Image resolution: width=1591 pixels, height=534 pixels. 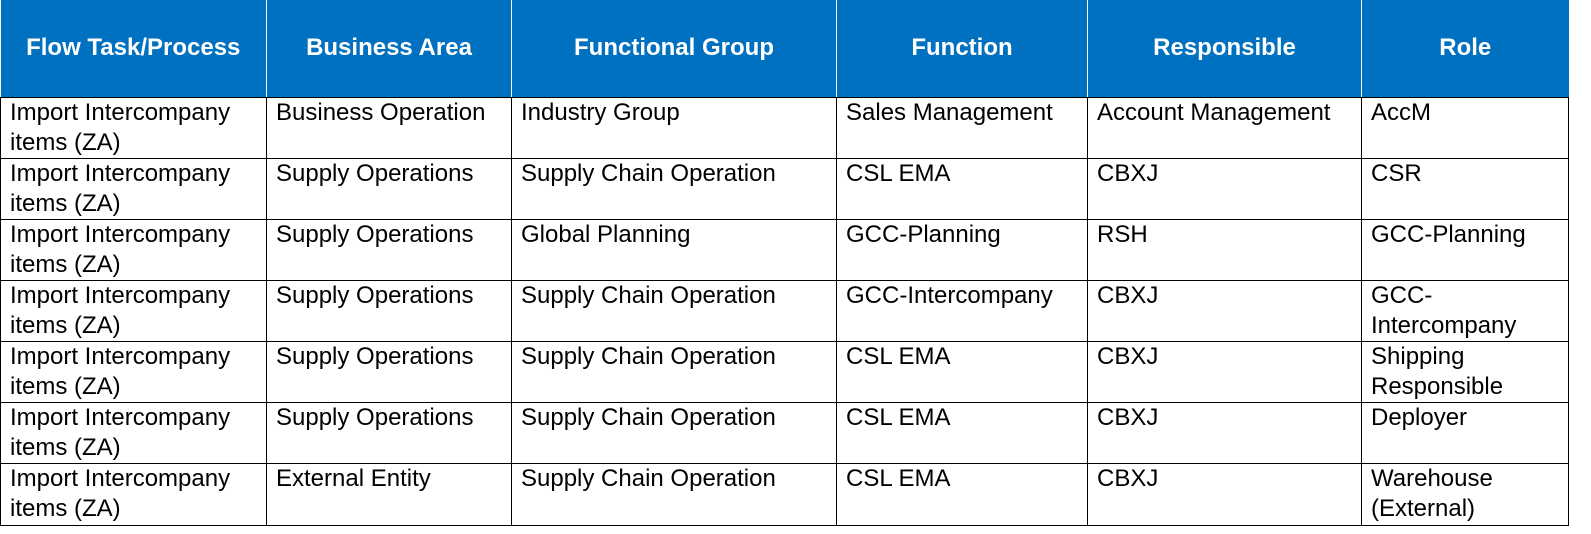 What do you see at coordinates (674, 249) in the screenshot?
I see `cell-functional-group: Global Planning` at bounding box center [674, 249].